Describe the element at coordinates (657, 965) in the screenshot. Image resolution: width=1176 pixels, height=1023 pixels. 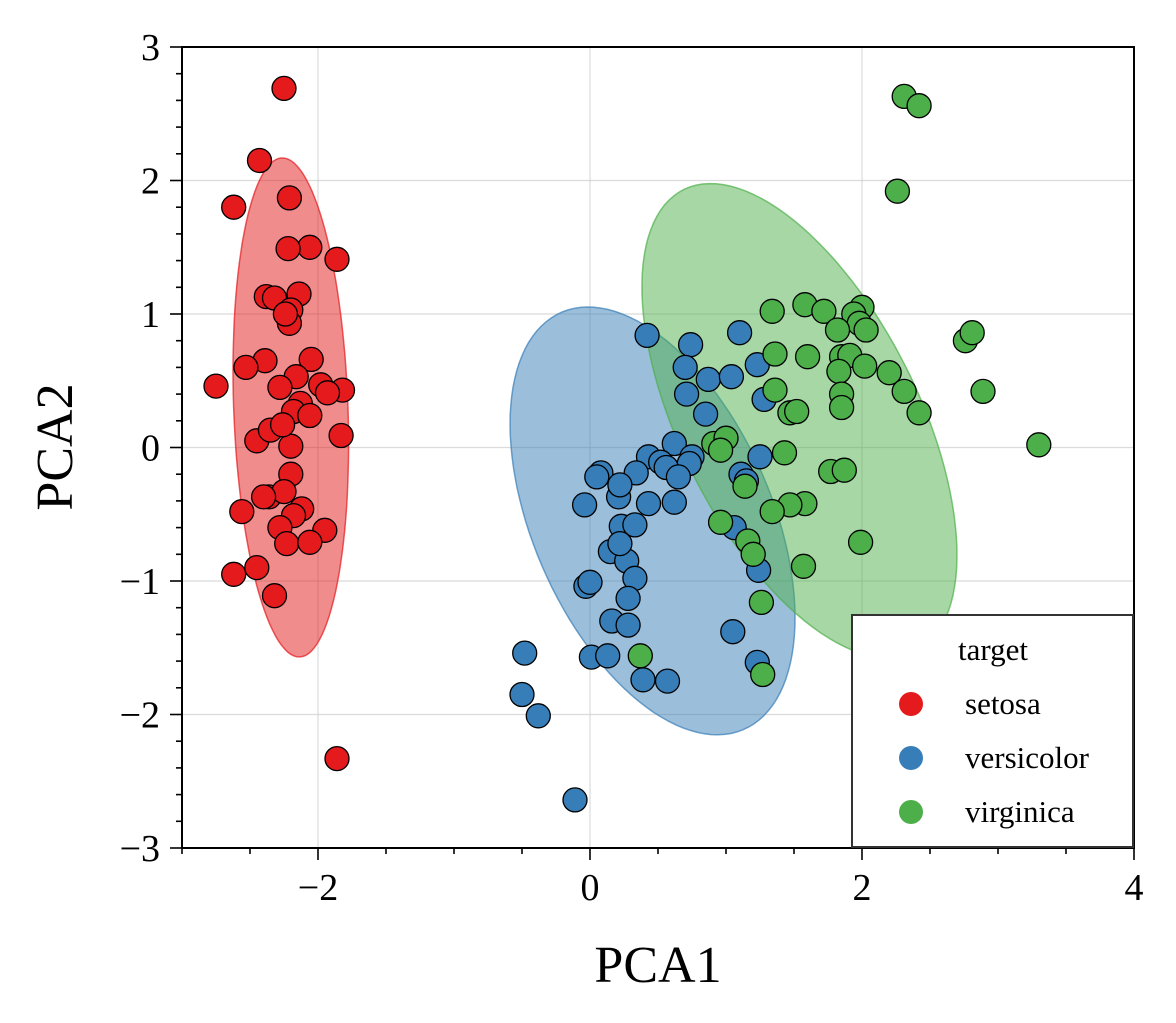
I see `x-axis-title: PCA1` at that location.